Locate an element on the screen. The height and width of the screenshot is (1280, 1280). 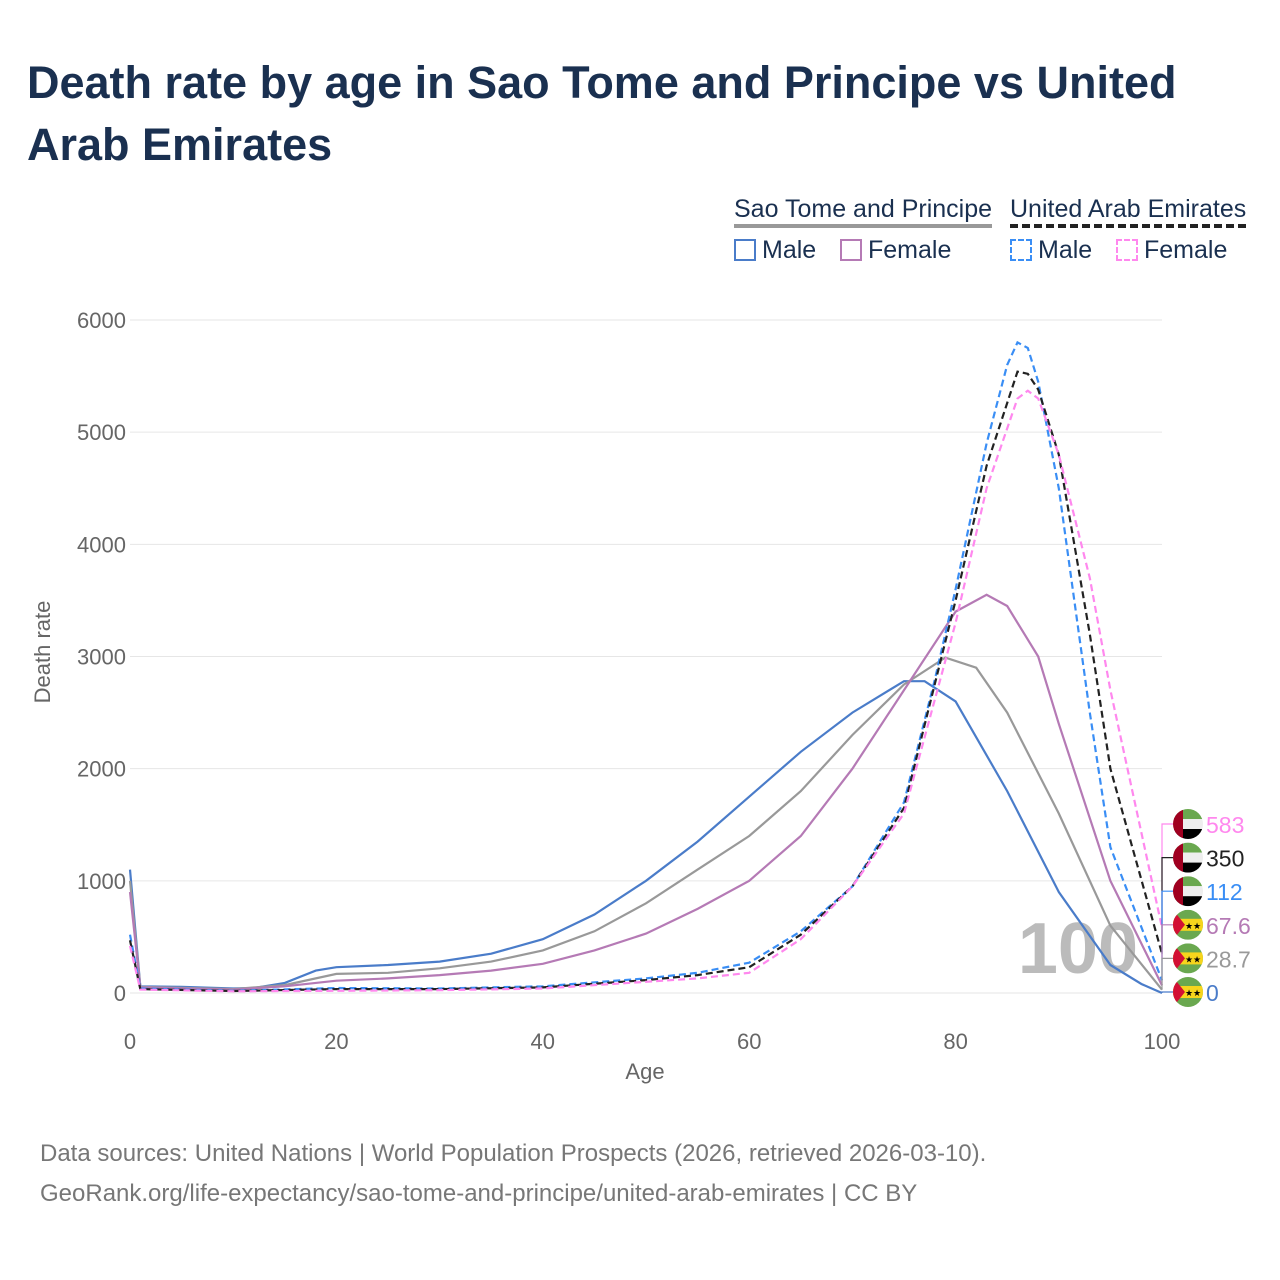
x-tick-label: 80 is located at coordinates (955, 1041).